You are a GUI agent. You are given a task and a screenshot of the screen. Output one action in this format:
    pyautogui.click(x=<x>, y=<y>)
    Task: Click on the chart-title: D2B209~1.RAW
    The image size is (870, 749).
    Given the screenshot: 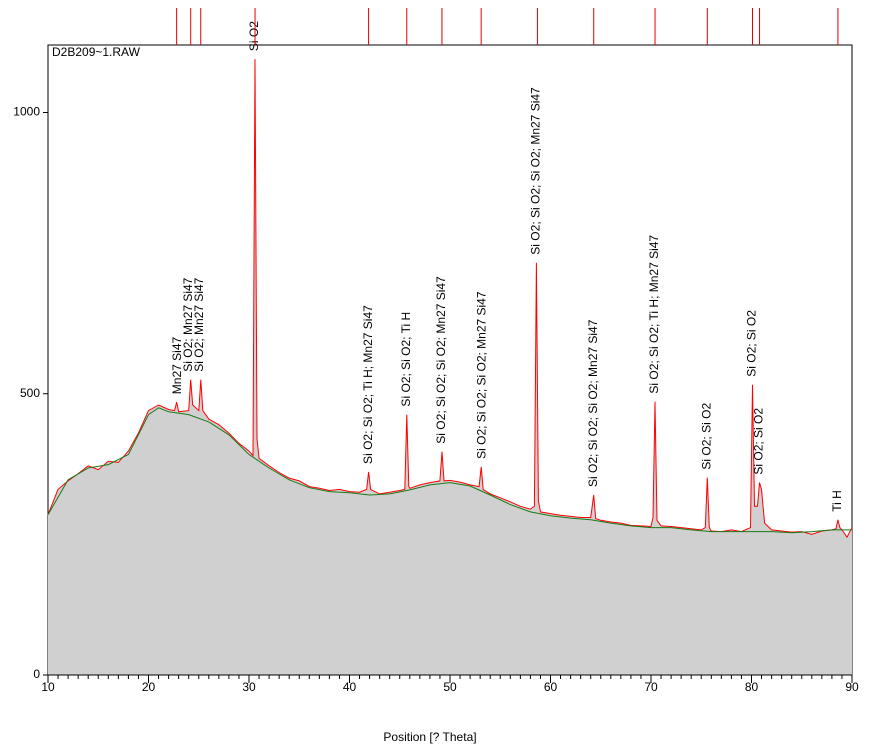 What is the action you would take?
    pyautogui.click(x=96, y=52)
    